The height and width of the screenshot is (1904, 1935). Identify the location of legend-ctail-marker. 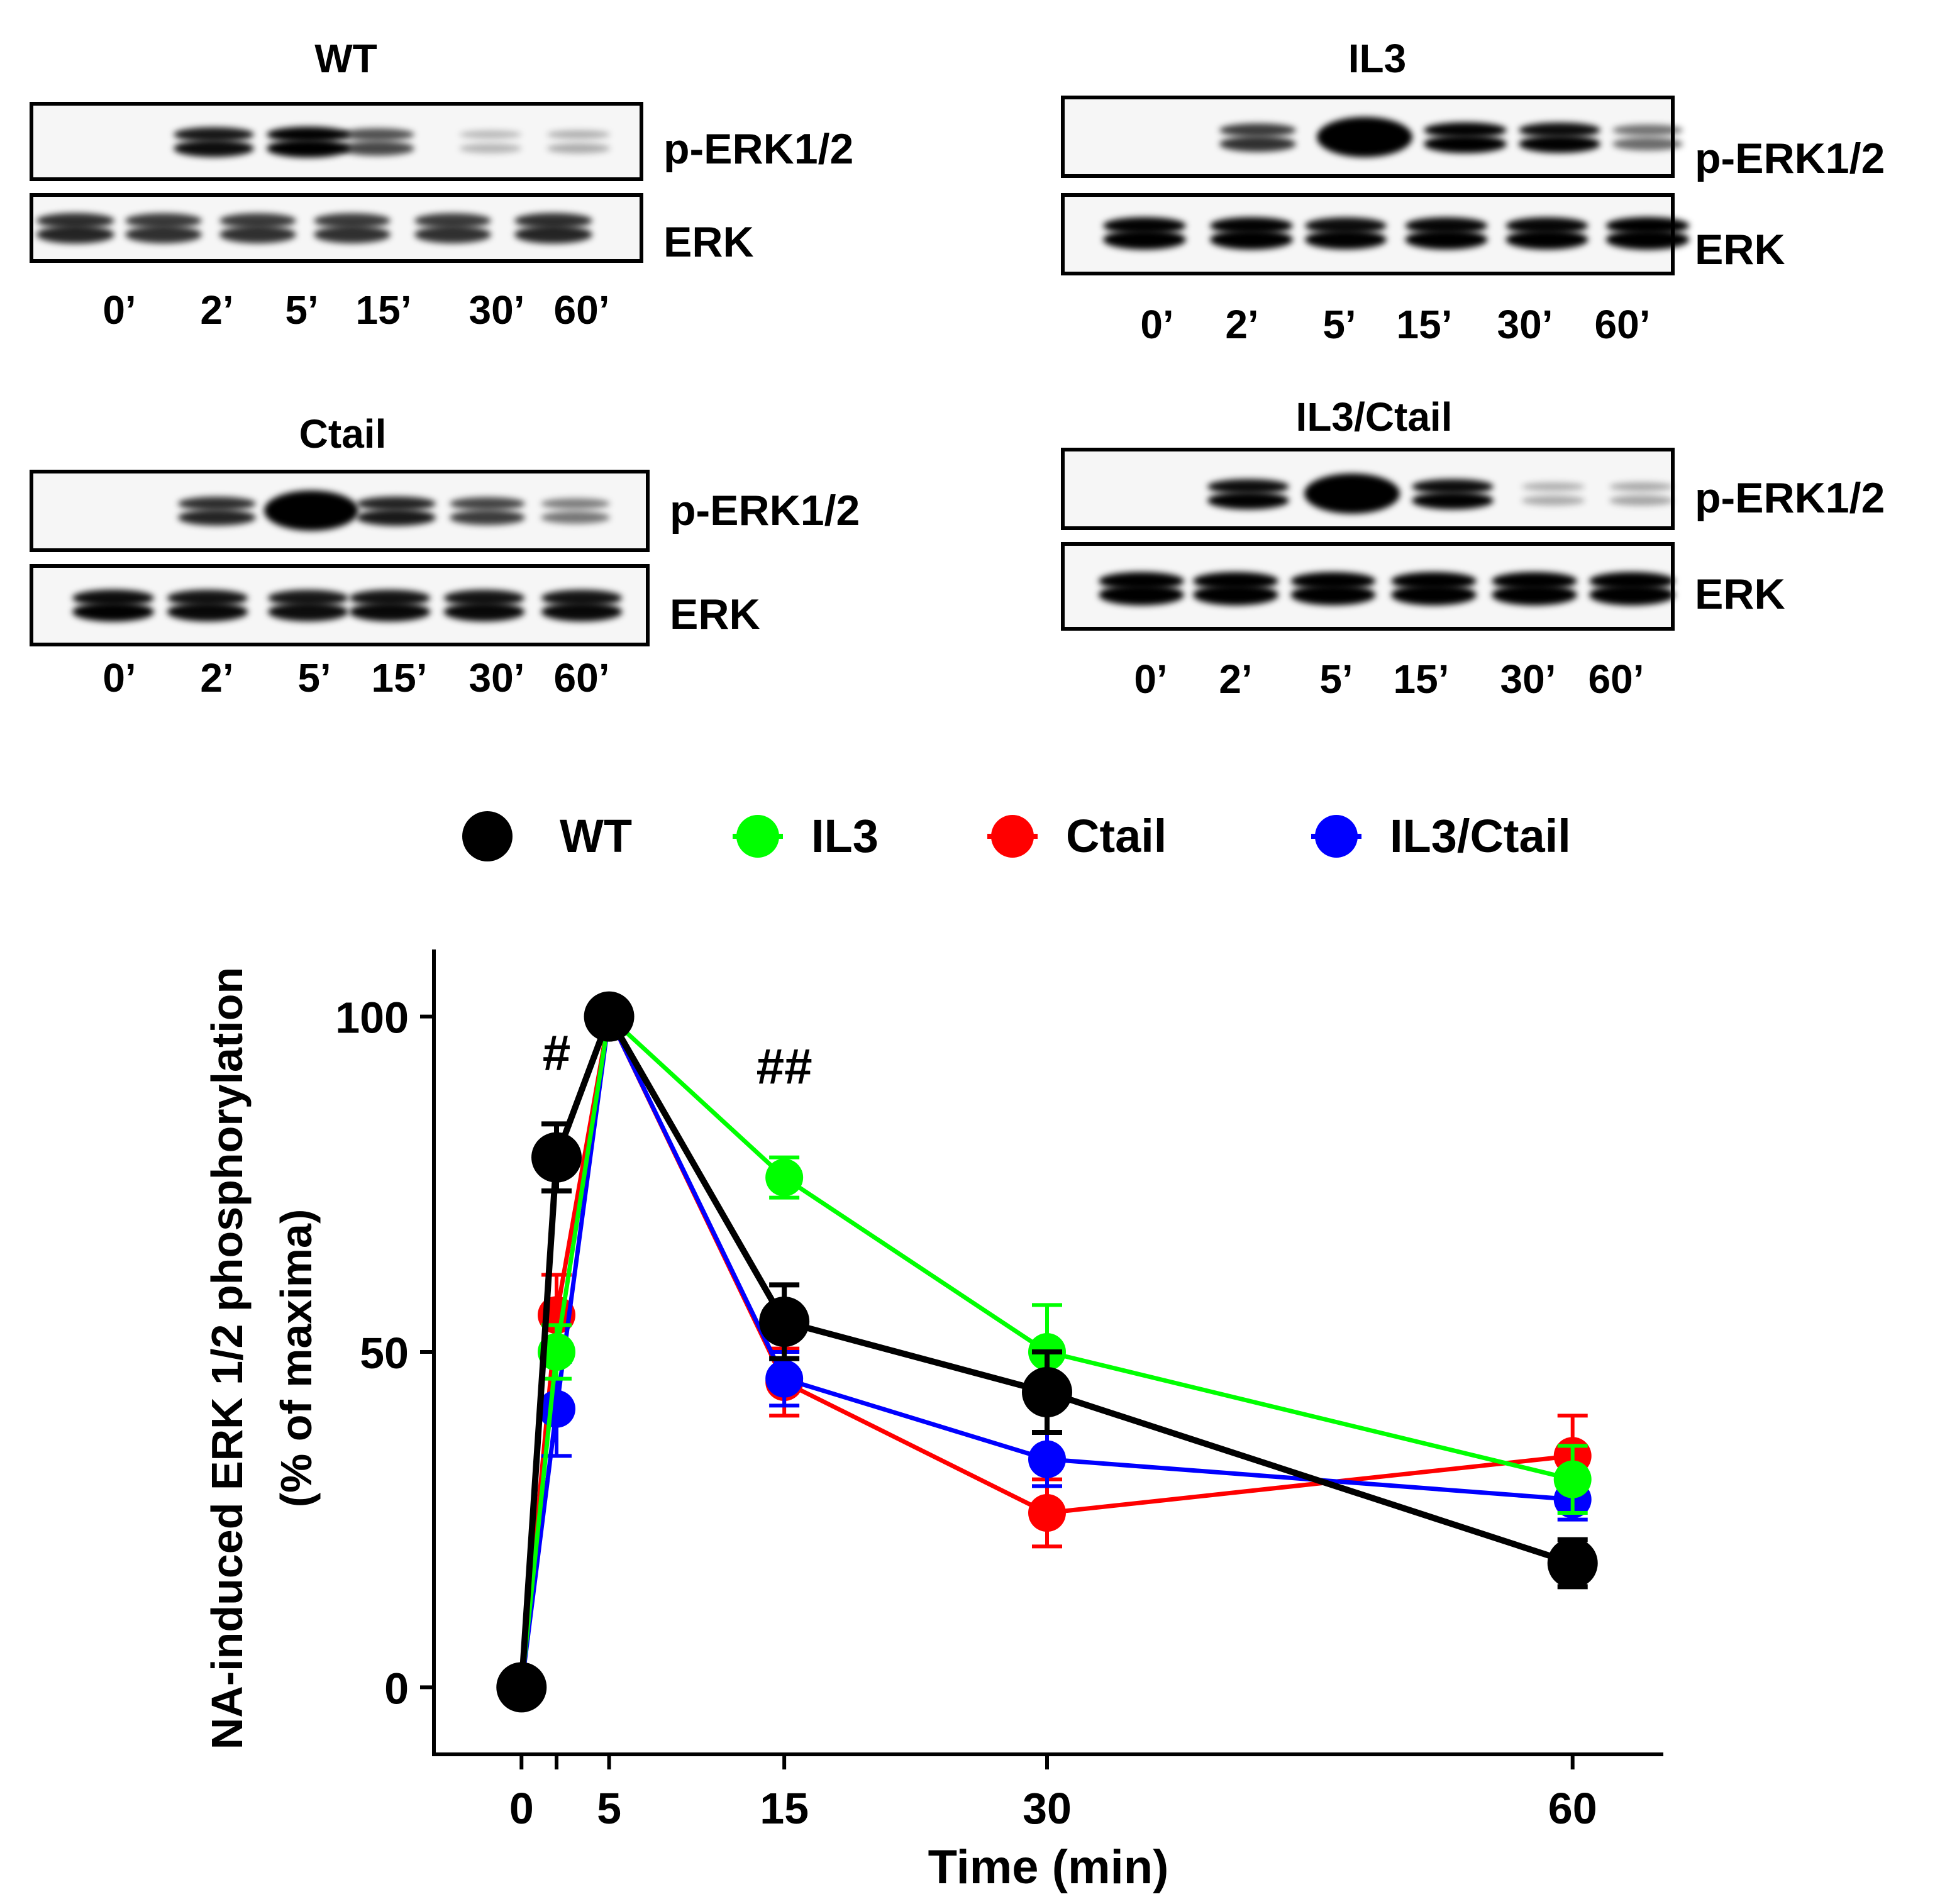
(1012, 836).